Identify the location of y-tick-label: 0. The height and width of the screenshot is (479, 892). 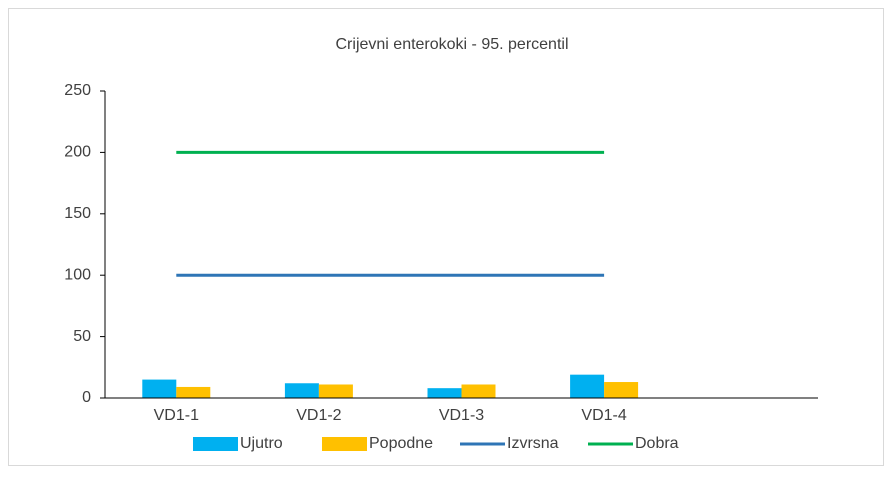
(86, 397).